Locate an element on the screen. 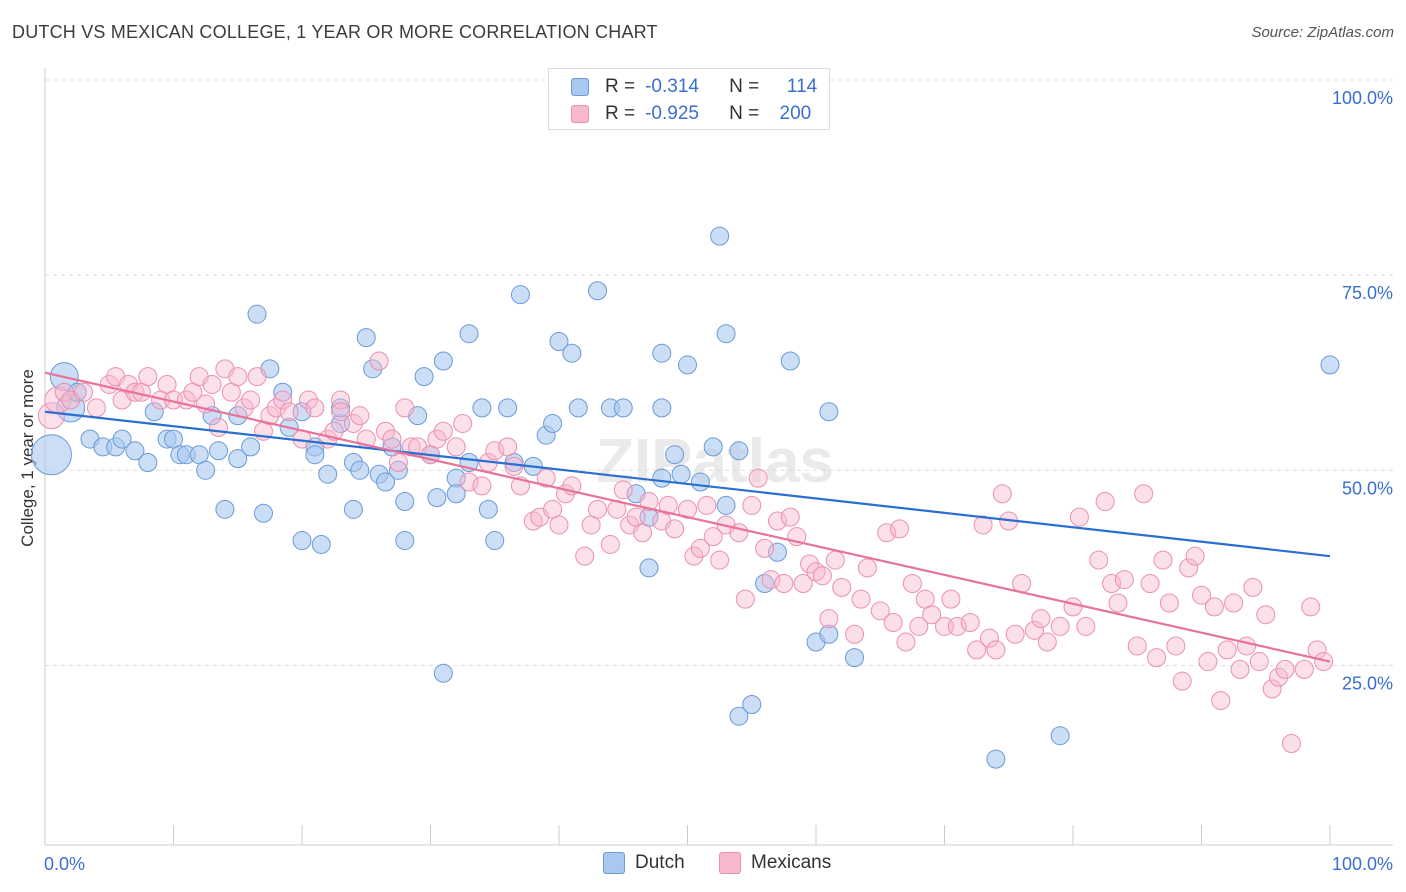 This screenshot has width=1406, height=892. mexicans-legend-label: Mexicans is located at coordinates (791, 862).